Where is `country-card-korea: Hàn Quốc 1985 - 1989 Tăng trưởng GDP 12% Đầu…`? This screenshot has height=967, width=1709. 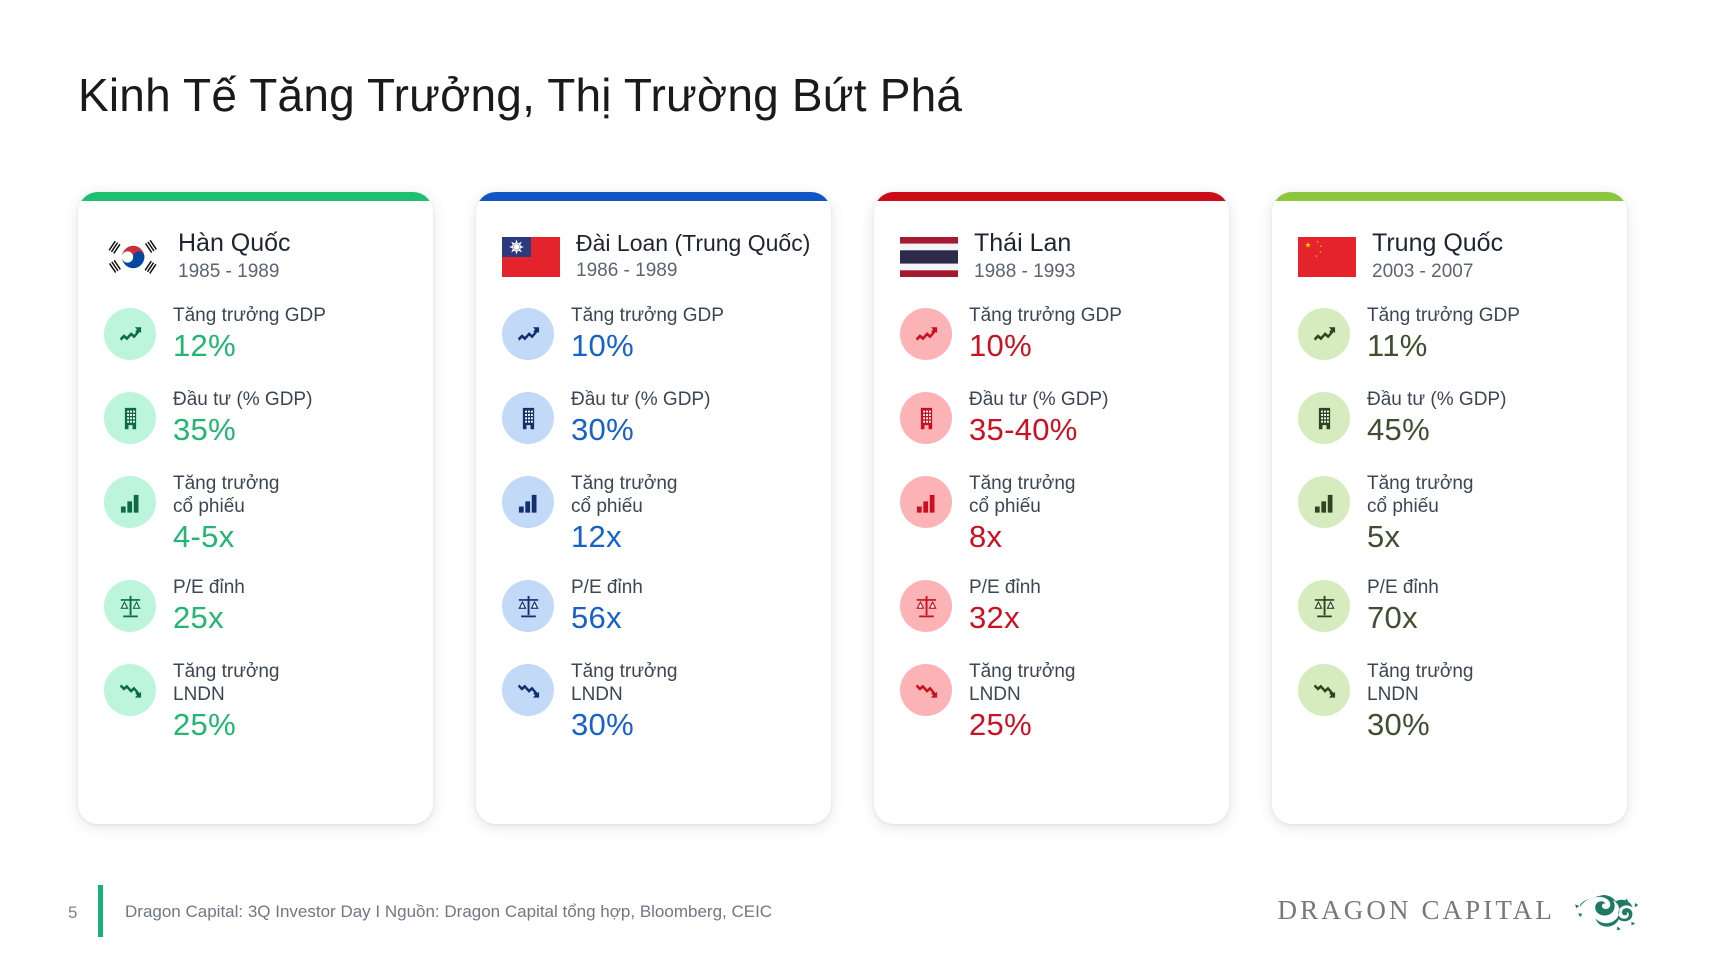 country-card-korea: Hàn Quốc 1985 - 1989 Tăng trưởng GDP 12% Đầu… is located at coordinates (255, 508).